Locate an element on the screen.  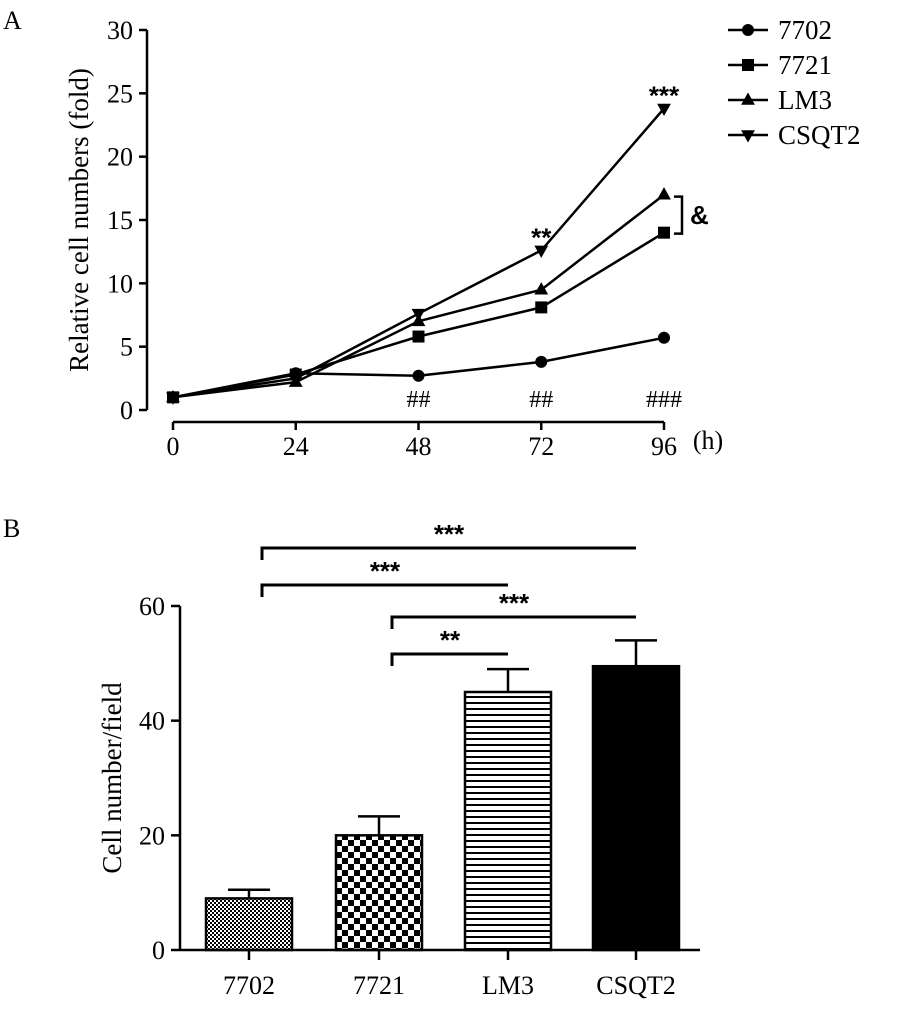
panel-a-x-tick-label: 0 is located at coordinates (173, 446).